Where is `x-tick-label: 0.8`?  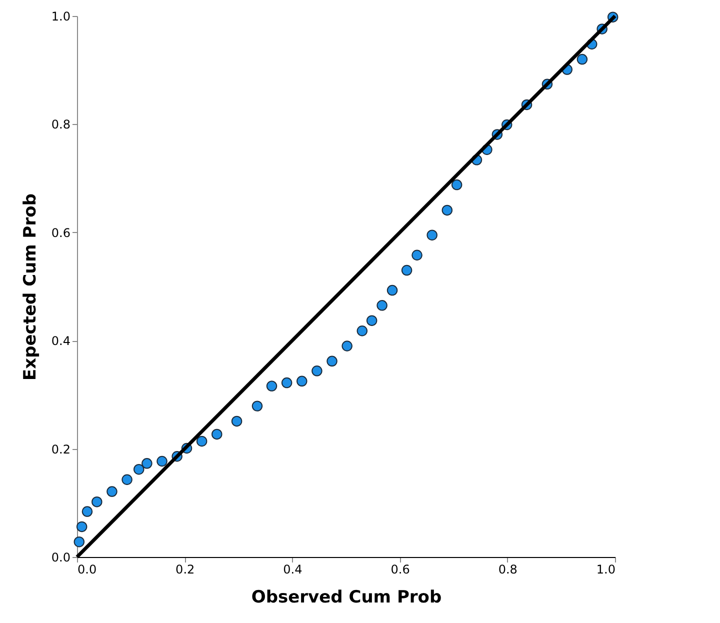 x-tick-label: 0.8 is located at coordinates (508, 569).